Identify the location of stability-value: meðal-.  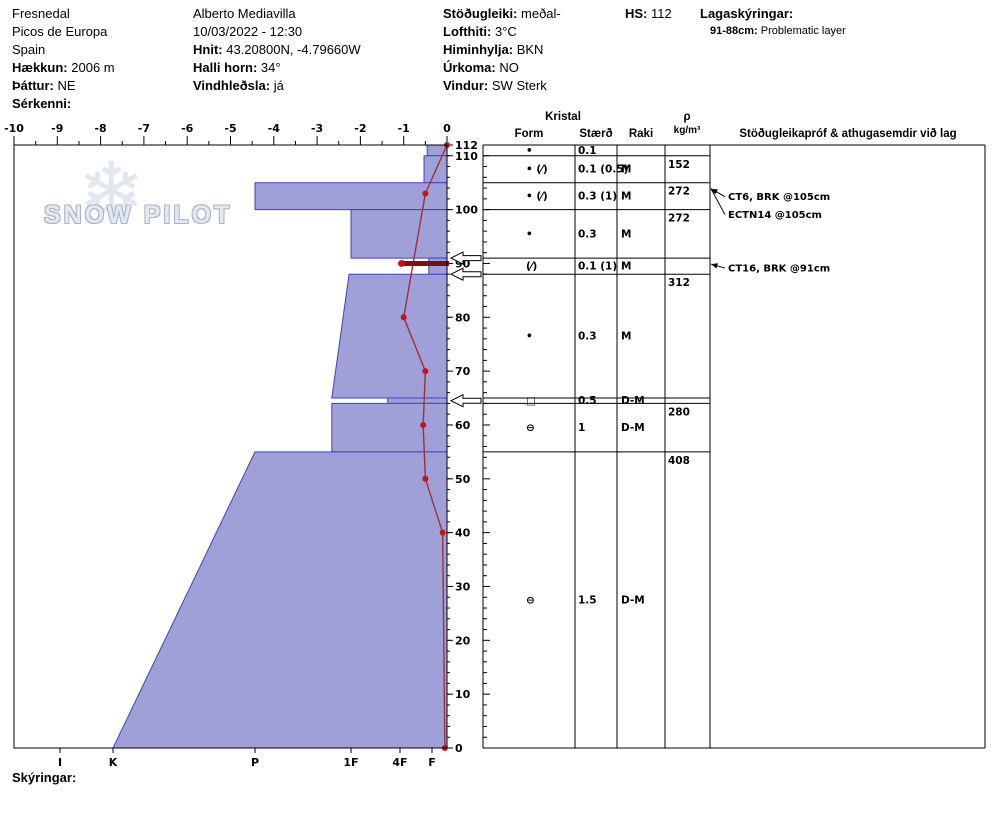
(541, 13).